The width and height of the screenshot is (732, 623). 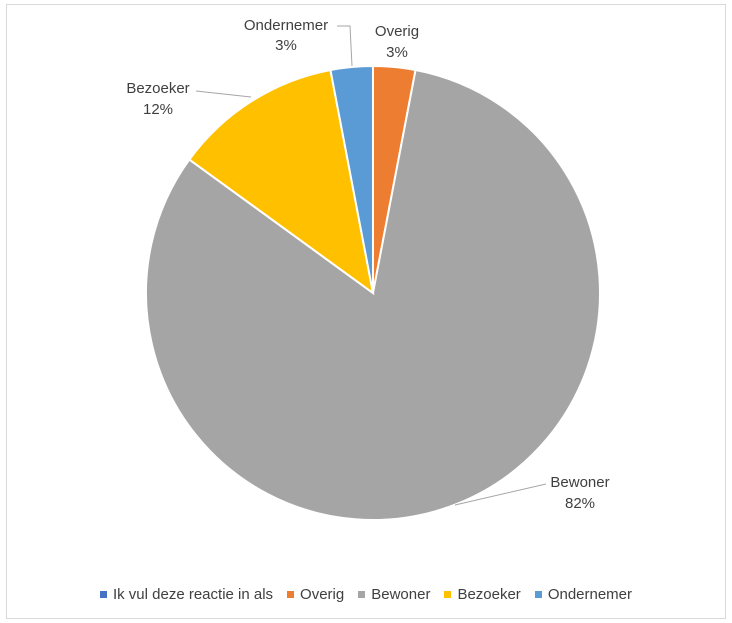 I want to click on legend-item-ik-vul: Ik vul deze reactie in als, so click(x=186, y=594).